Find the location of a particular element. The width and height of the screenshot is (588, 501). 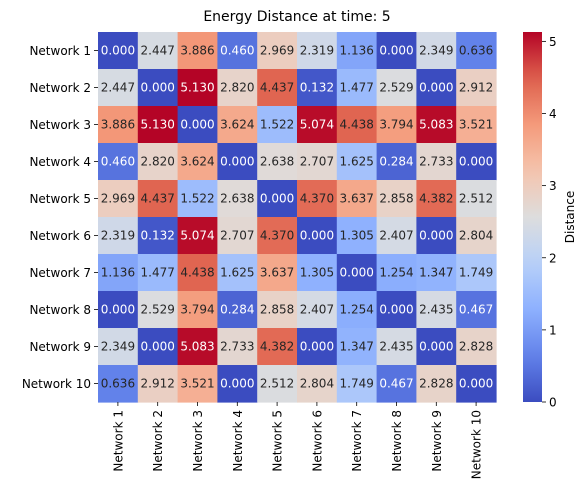

cell-value-label: 2.435 is located at coordinates (436, 310).